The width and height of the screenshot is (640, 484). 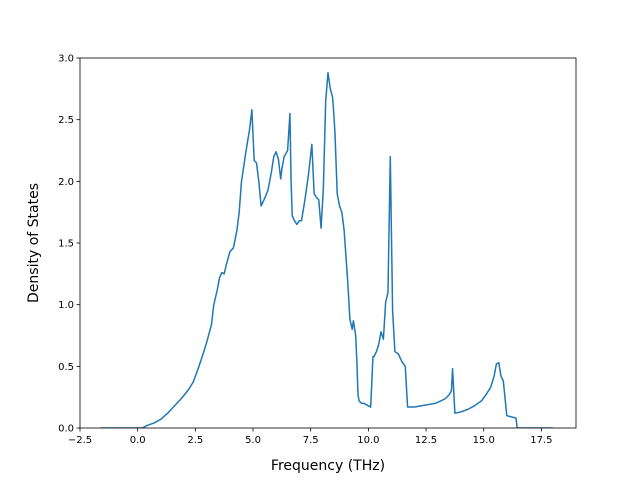 I want to click on y-tick-label: 0.5, so click(x=66, y=367).